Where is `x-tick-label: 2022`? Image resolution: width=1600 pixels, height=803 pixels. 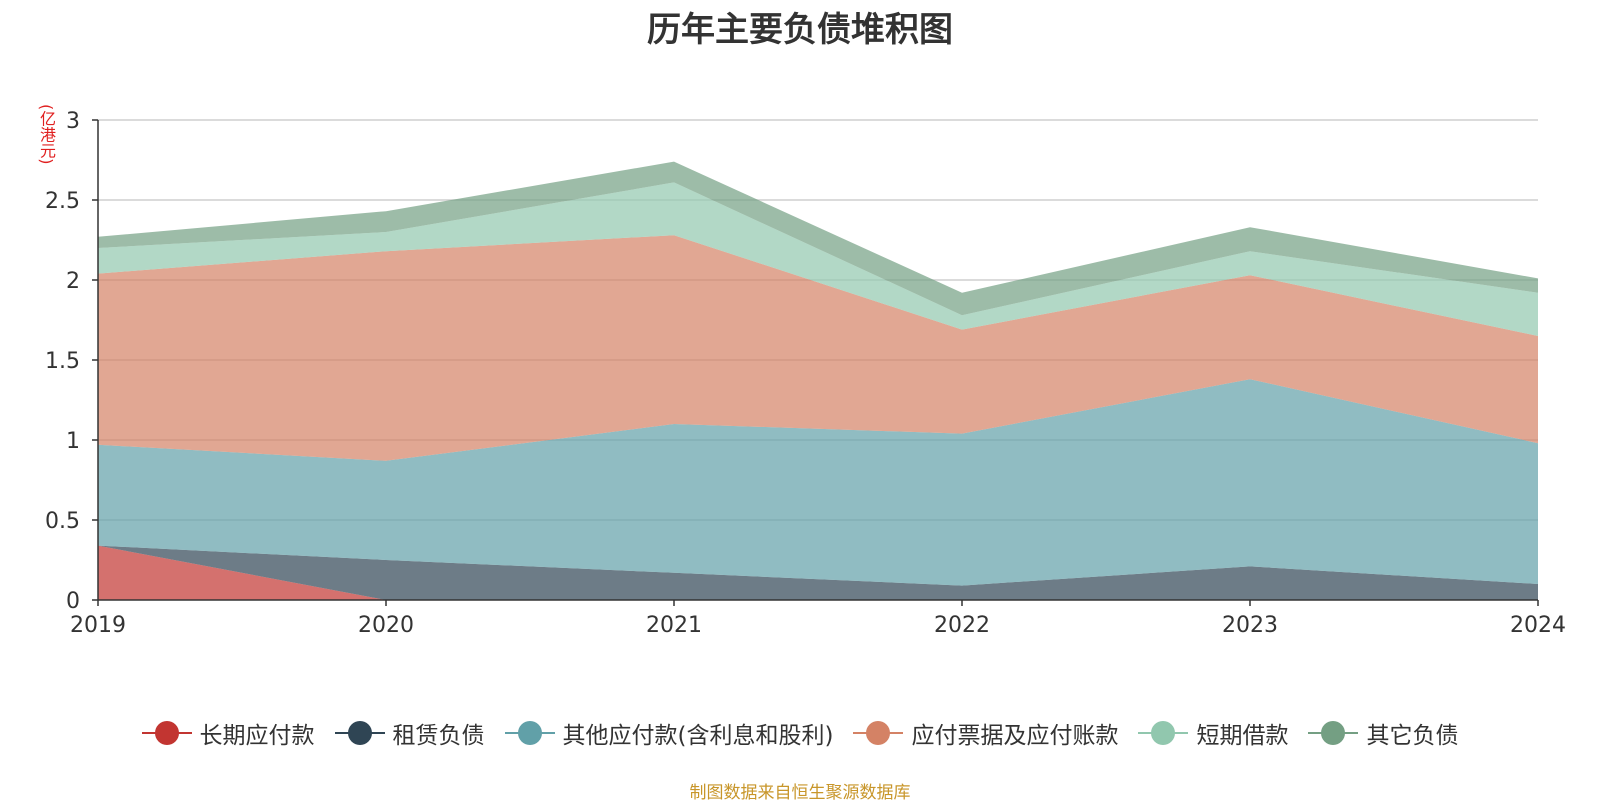 x-tick-label: 2022 is located at coordinates (962, 625).